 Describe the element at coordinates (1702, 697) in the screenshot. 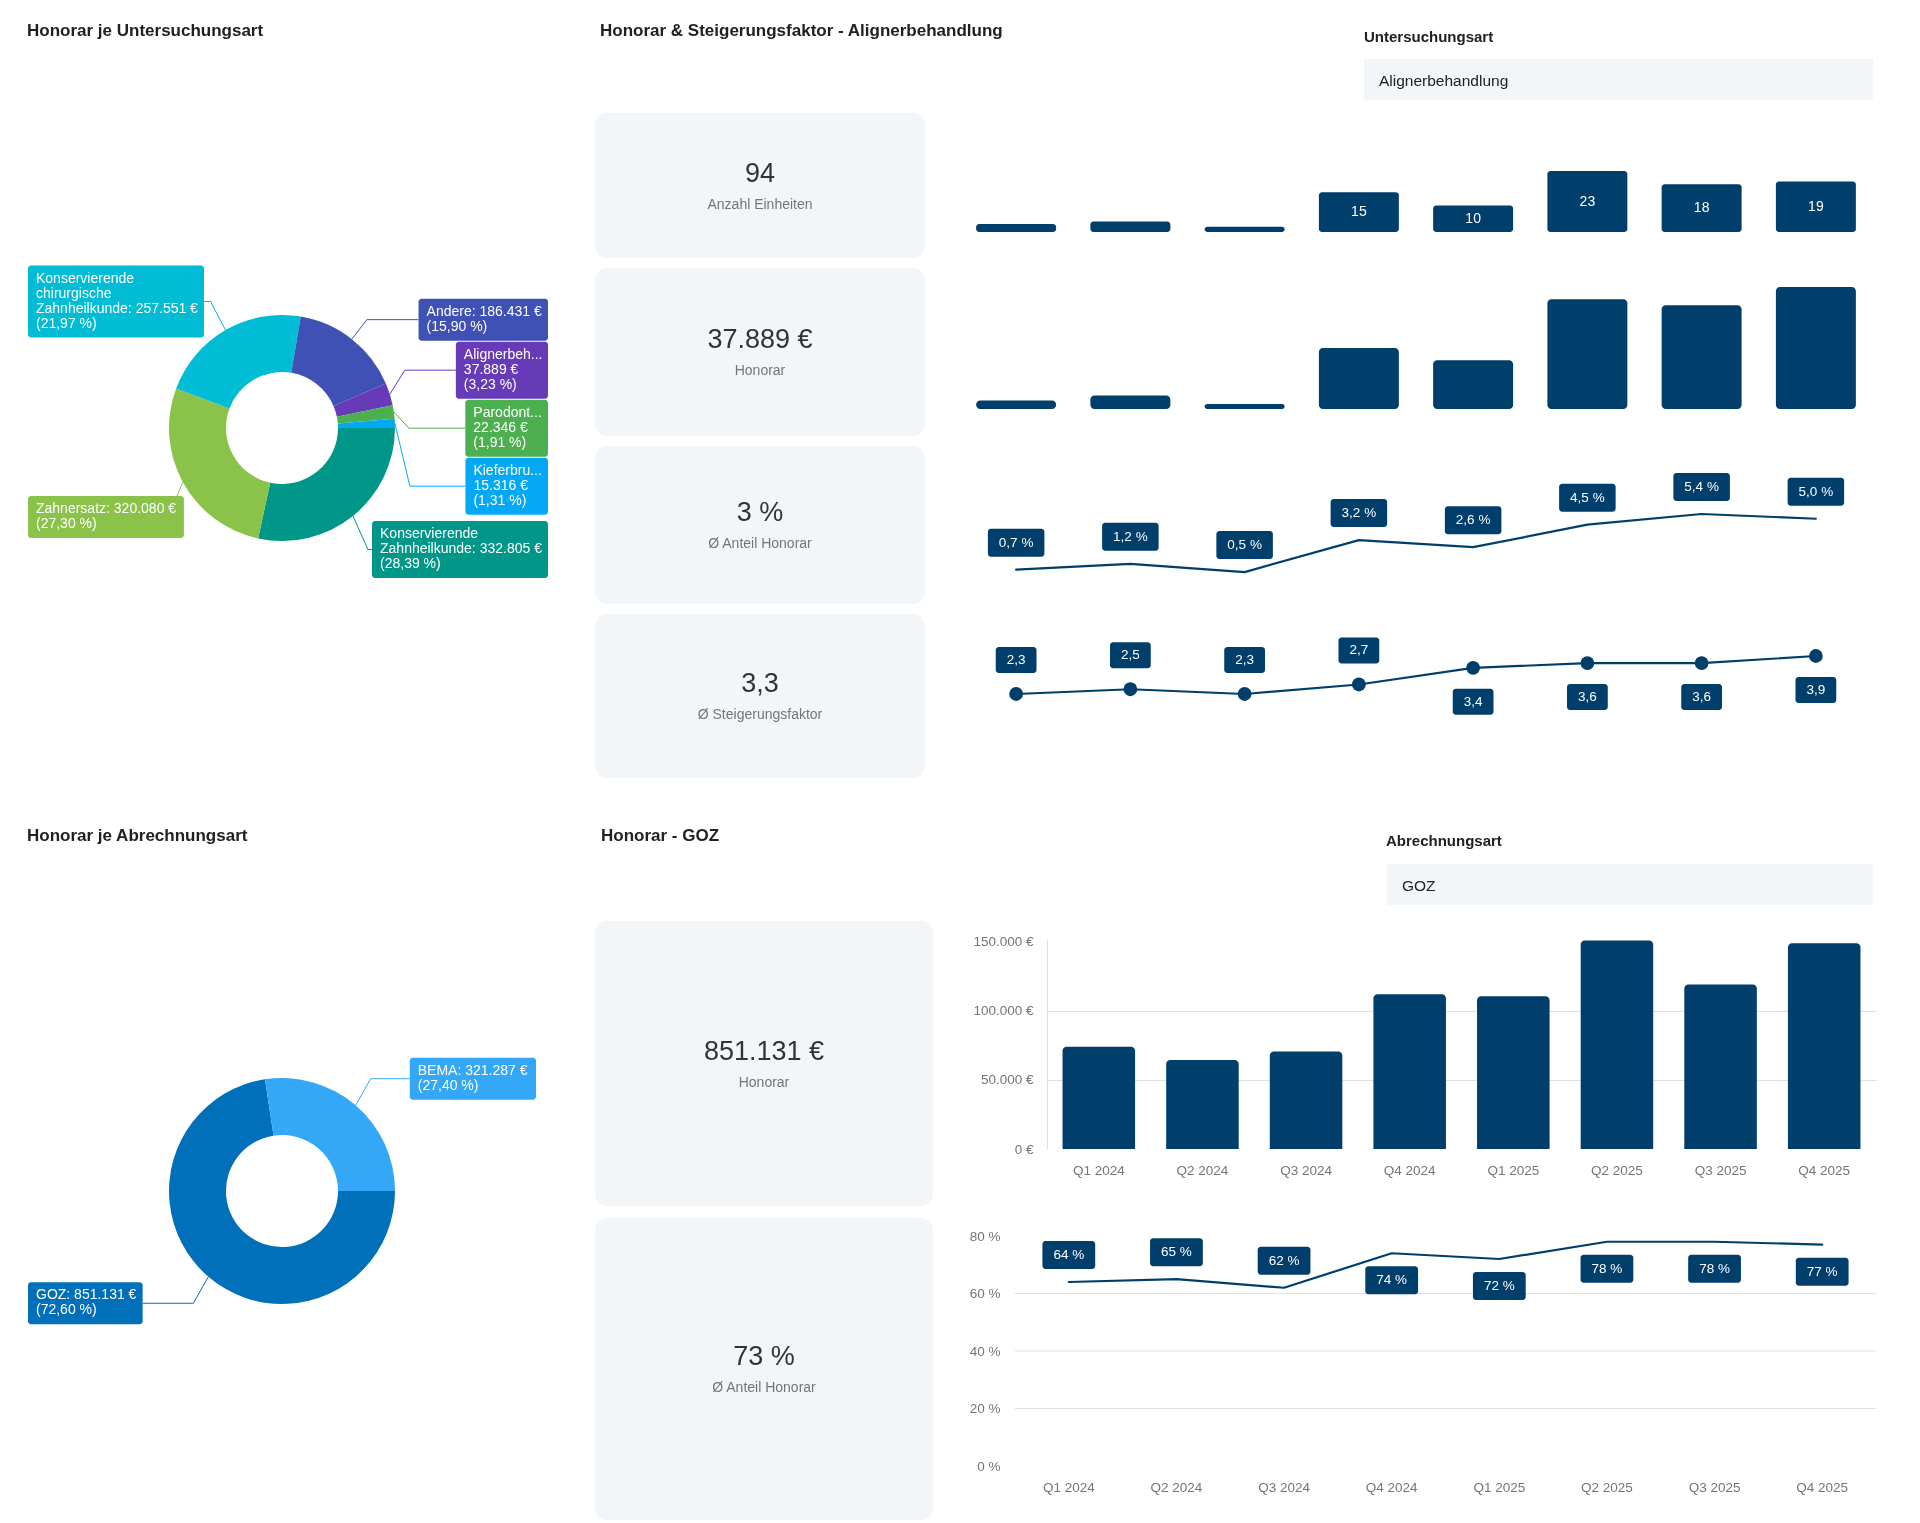

I see `data-label: 3,6` at that location.